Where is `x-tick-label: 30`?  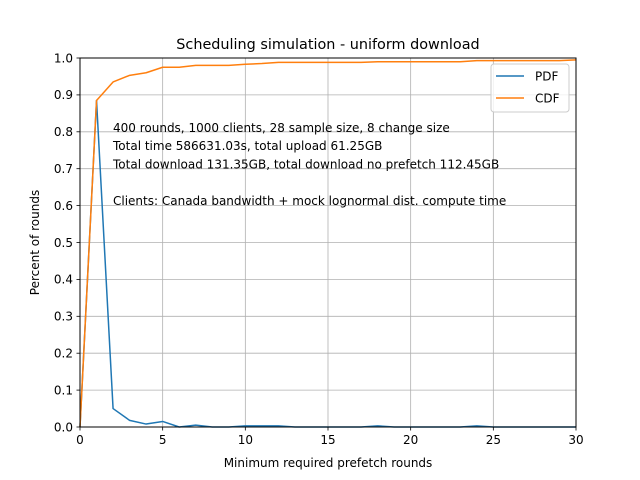 x-tick-label: 30 is located at coordinates (575, 440).